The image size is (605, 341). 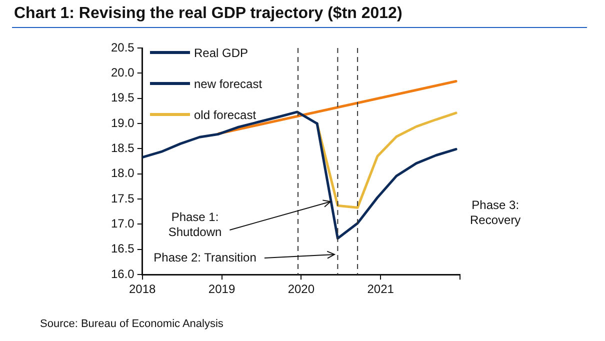 I want to click on legend-label: new forecast, so click(x=227, y=84).